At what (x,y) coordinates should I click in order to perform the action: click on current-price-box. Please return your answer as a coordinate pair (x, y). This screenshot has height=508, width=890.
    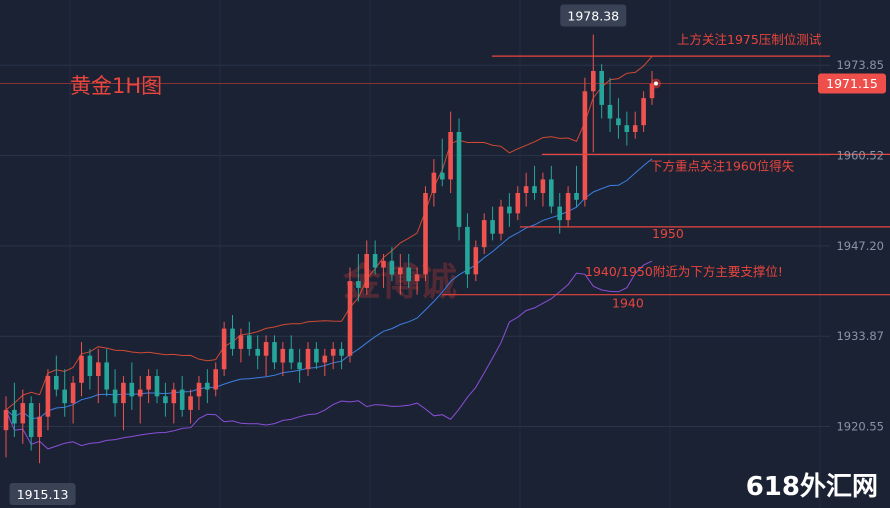
    Looking at the image, I should click on (852, 83).